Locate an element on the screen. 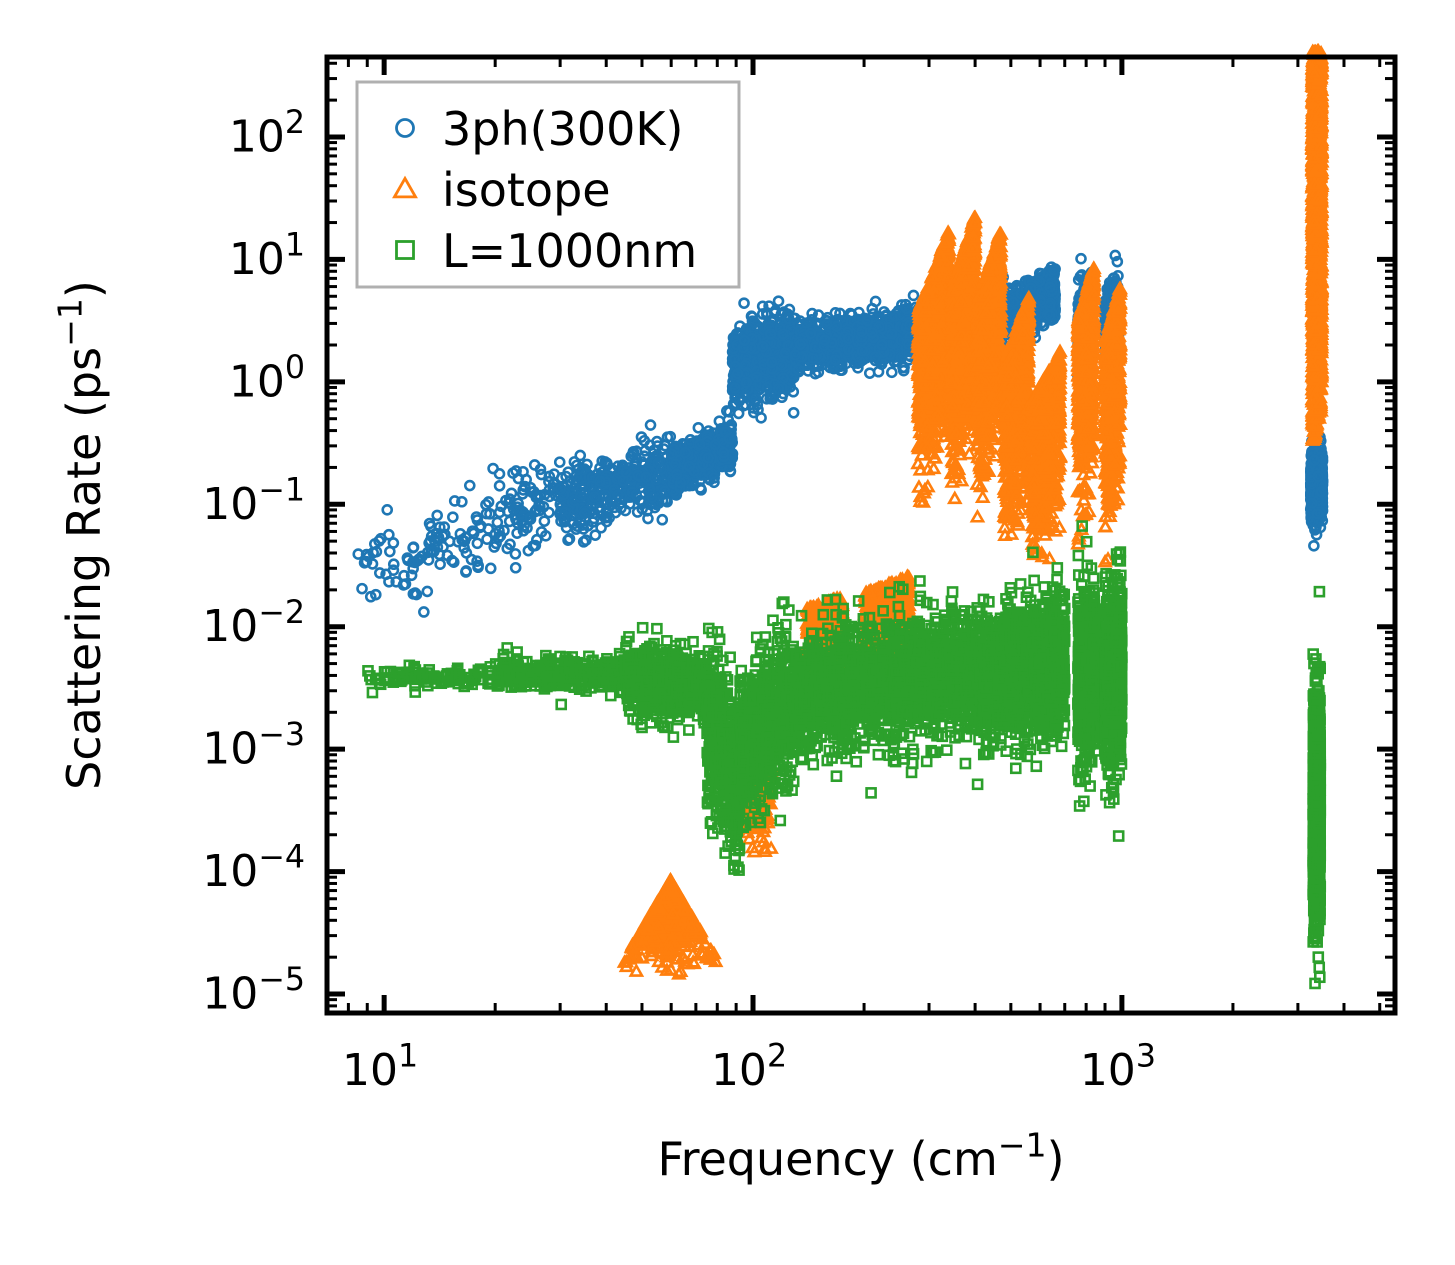 The height and width of the screenshot is (1265, 1455). legend-frame is located at coordinates (548, 184).